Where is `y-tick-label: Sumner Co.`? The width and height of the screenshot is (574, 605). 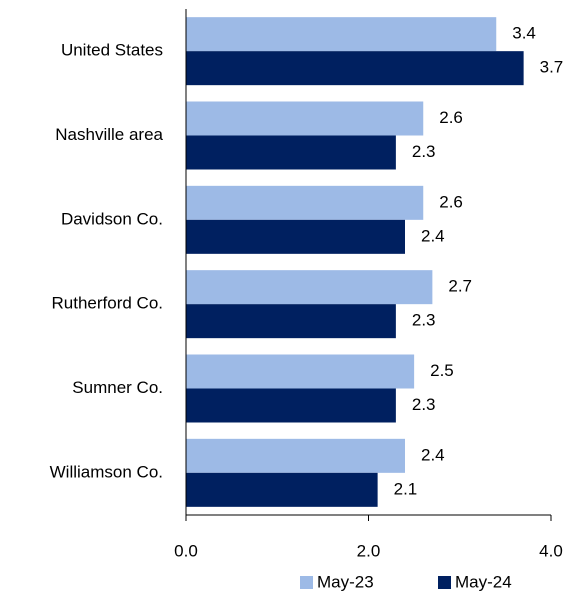
y-tick-label: Sumner Co. is located at coordinates (117, 387).